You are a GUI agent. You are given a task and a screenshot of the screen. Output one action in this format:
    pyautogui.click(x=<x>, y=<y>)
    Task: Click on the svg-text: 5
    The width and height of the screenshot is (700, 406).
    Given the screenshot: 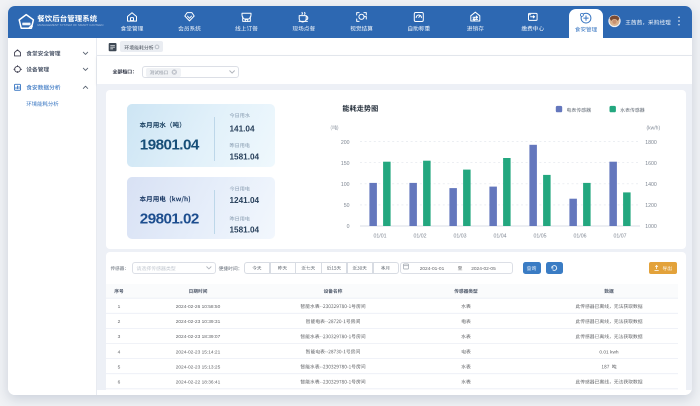 What is the action you would take?
    pyautogui.click(x=119, y=367)
    